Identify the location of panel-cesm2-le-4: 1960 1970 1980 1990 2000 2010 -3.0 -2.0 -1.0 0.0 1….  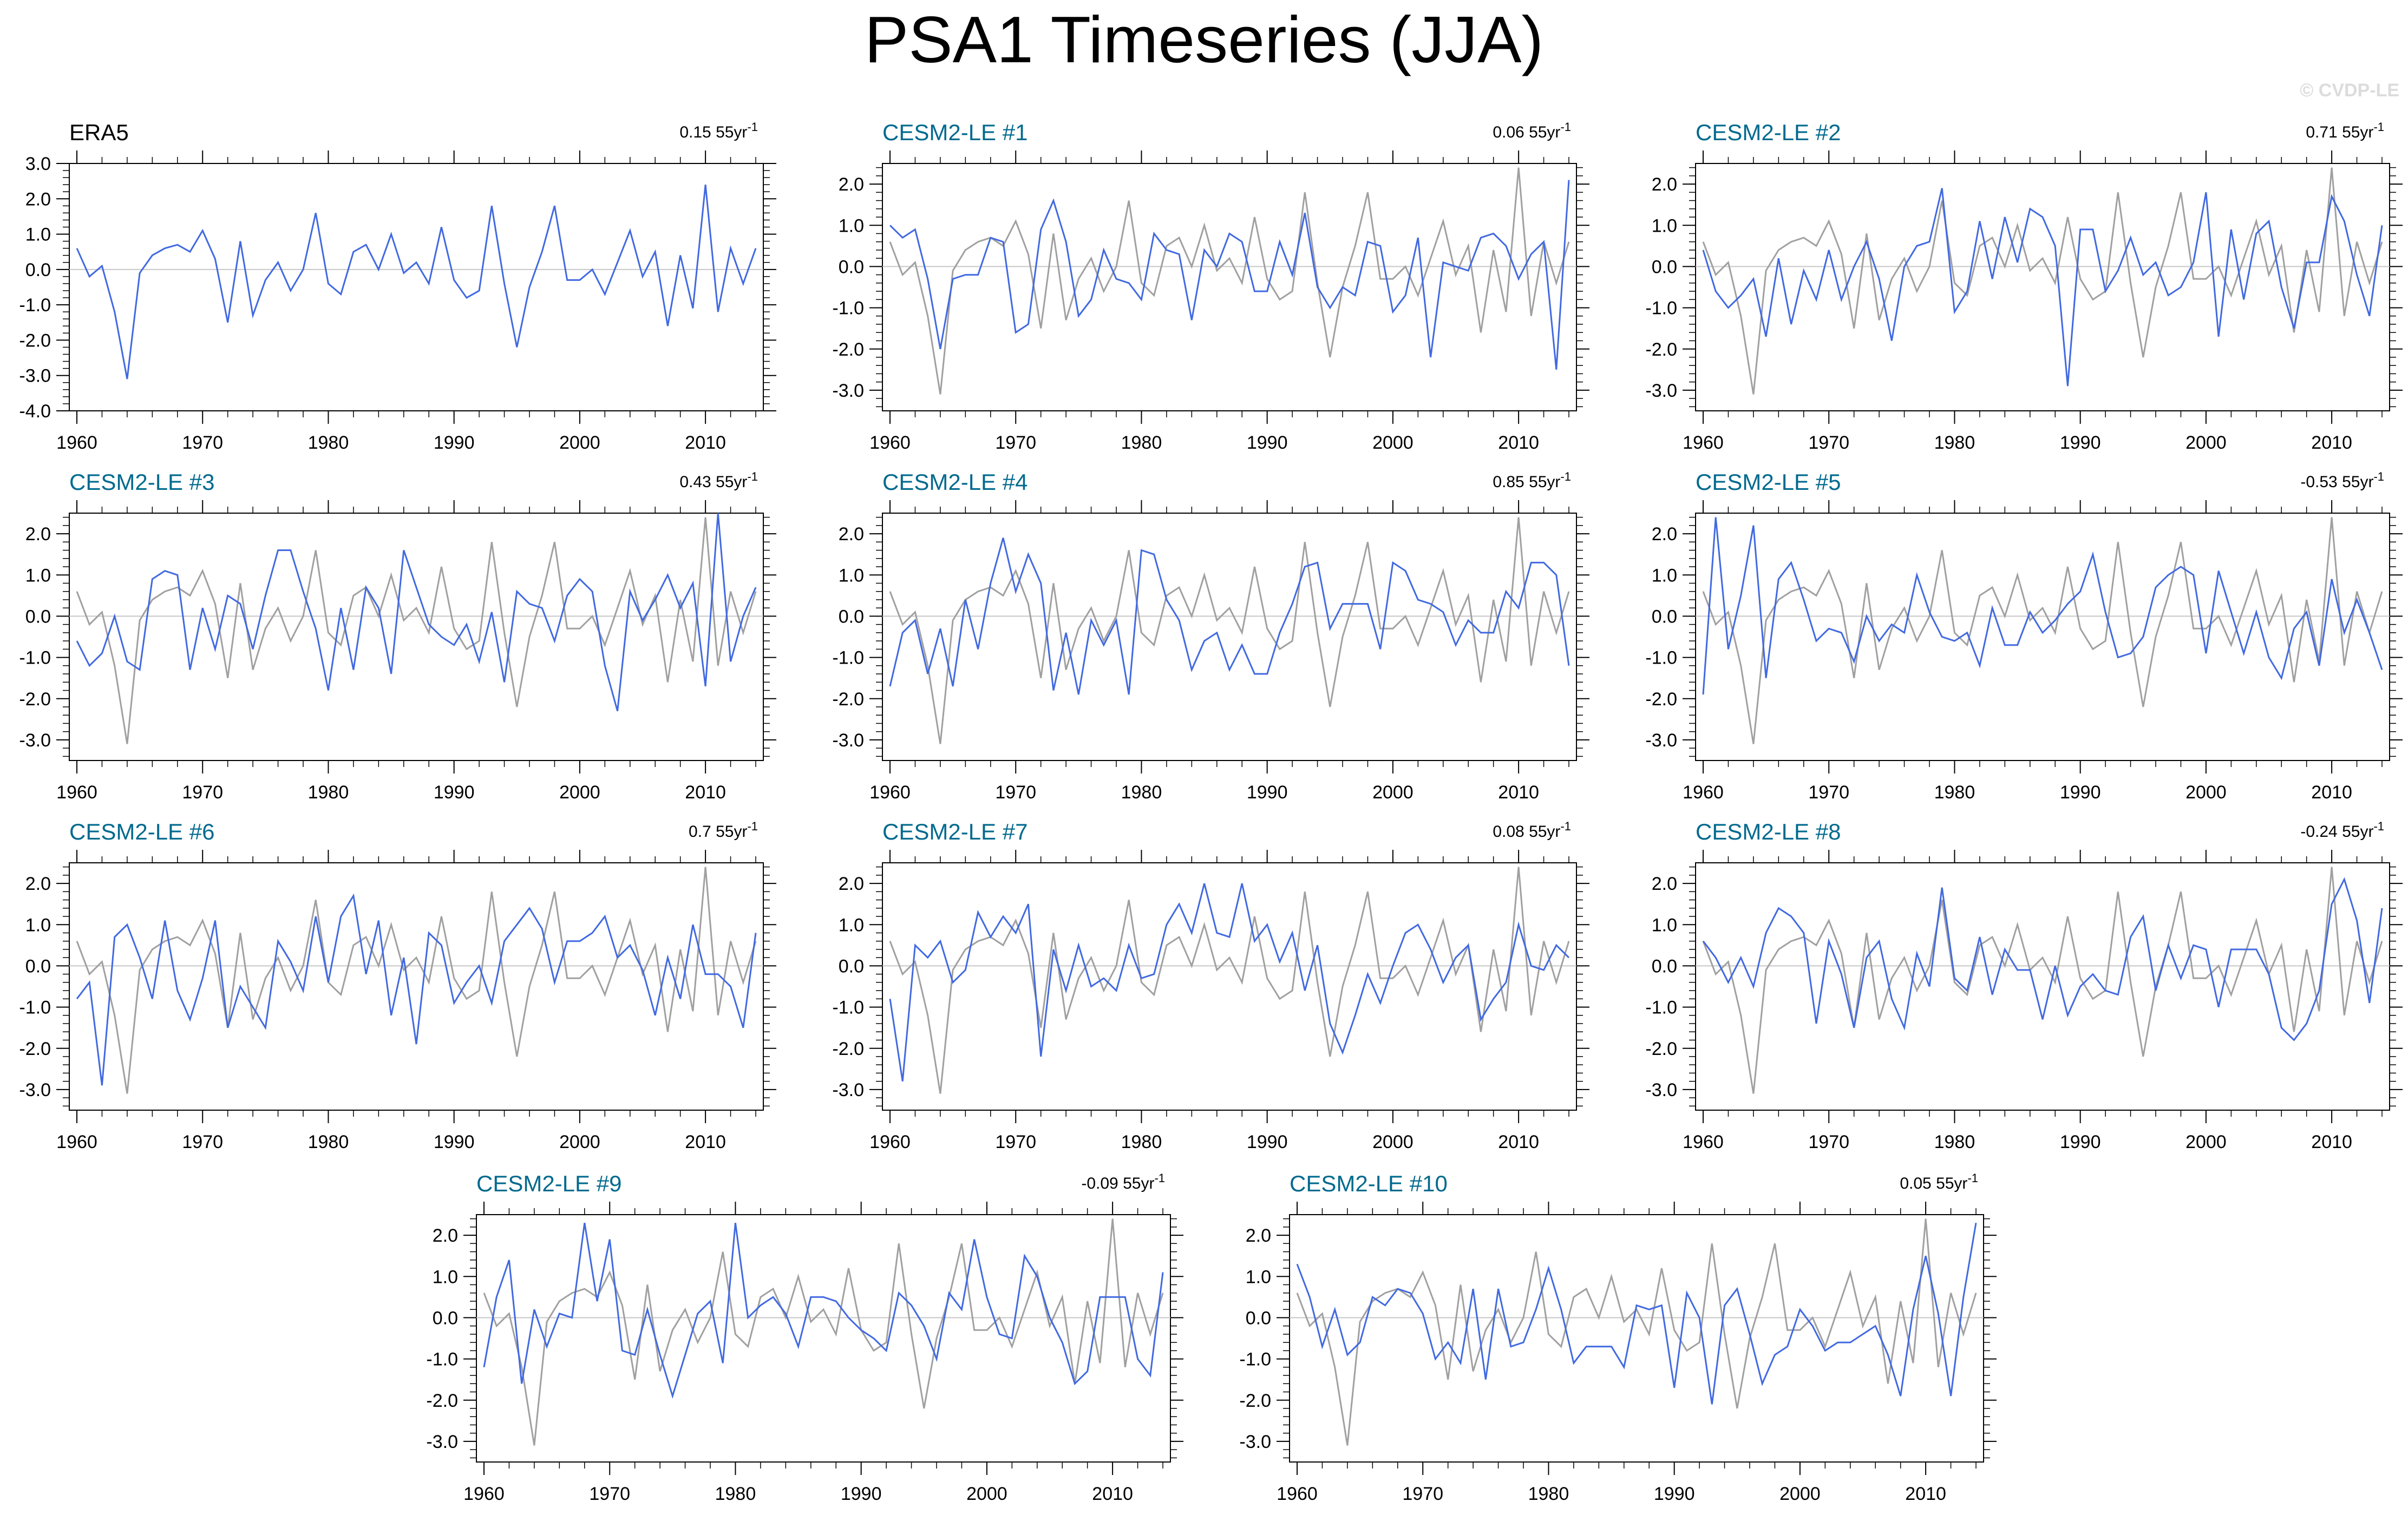
(1210, 636).